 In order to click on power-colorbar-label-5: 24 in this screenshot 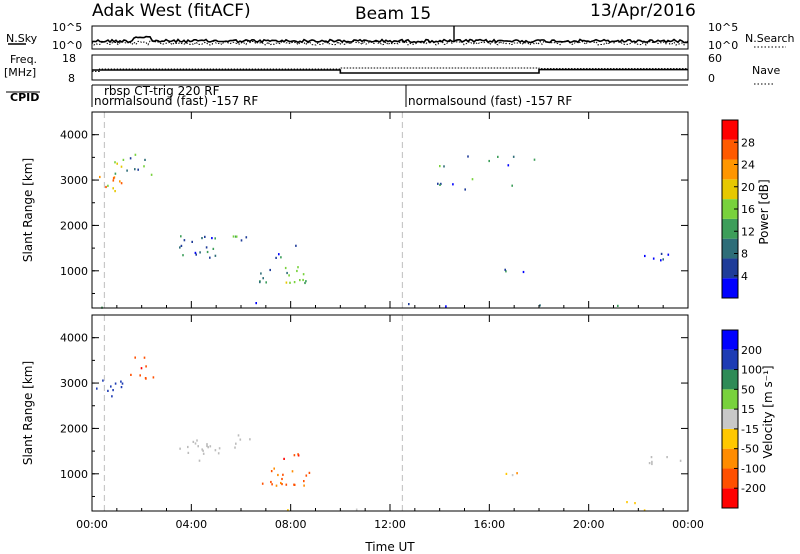, I will do `click(748, 165)`.